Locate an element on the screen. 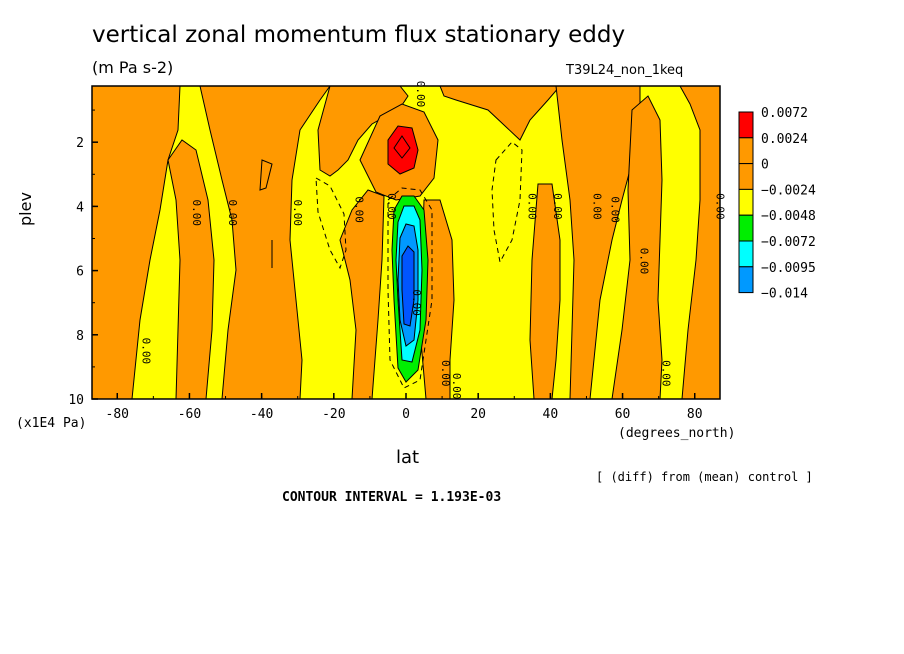 This screenshot has height=654, width=904. negative-min-region is located at coordinates (408, 286).